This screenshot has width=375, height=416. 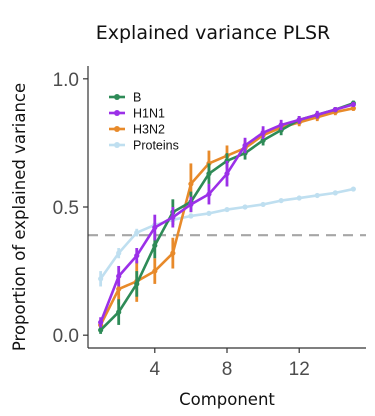 I want to click on x-tick-label: 8, so click(x=227, y=369).